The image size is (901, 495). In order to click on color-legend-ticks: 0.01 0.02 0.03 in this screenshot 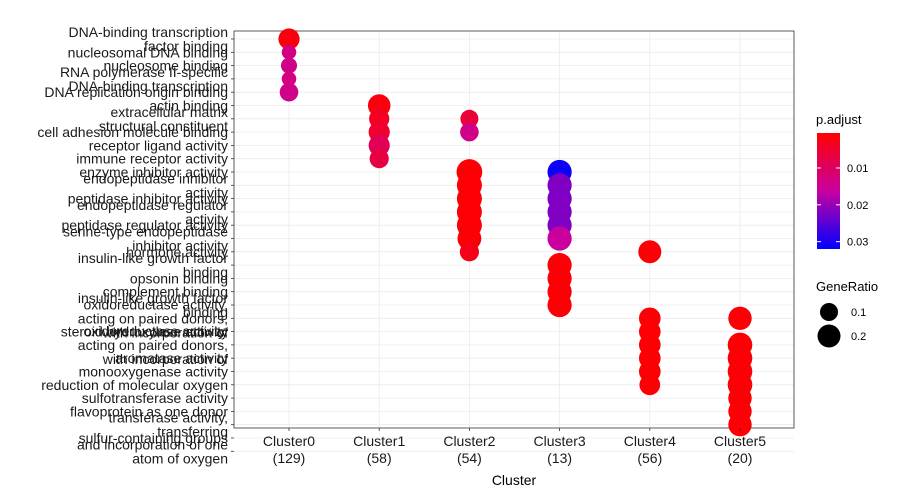, I will do `click(842, 206)`.